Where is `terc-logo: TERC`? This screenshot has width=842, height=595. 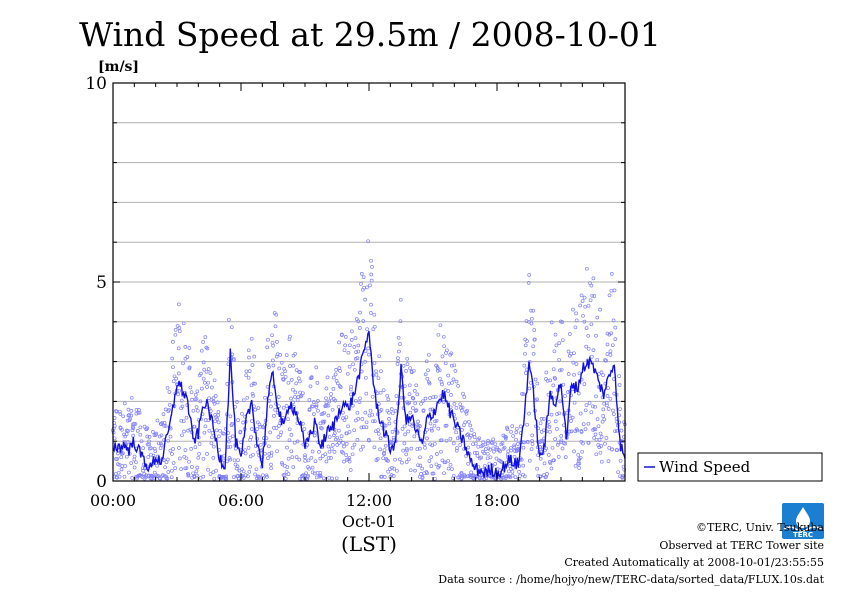
terc-logo: TERC is located at coordinates (803, 521).